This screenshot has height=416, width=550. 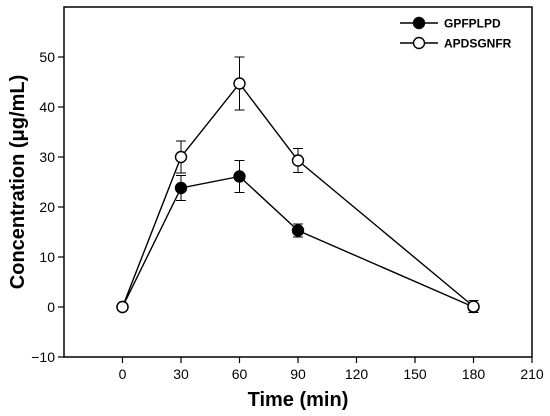 What do you see at coordinates (47, 57) in the screenshot?
I see `y-tick-label: 50` at bounding box center [47, 57].